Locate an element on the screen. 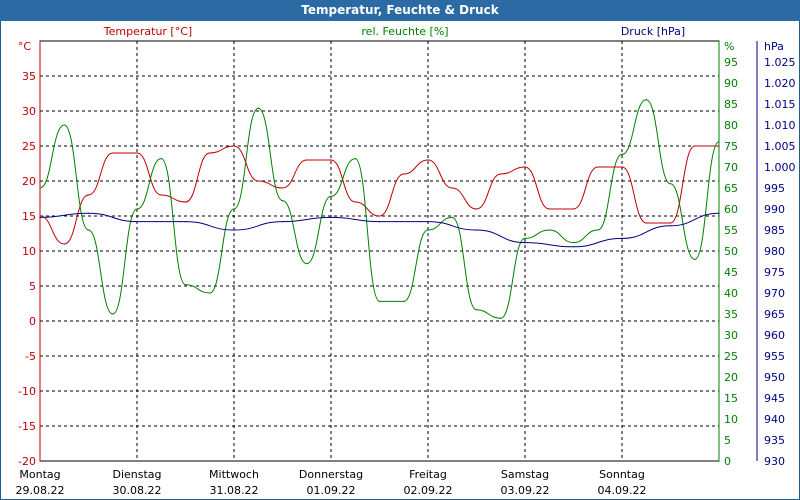 The width and height of the screenshot is (800, 500). humidity-tick-label: 20 is located at coordinates (731, 377).